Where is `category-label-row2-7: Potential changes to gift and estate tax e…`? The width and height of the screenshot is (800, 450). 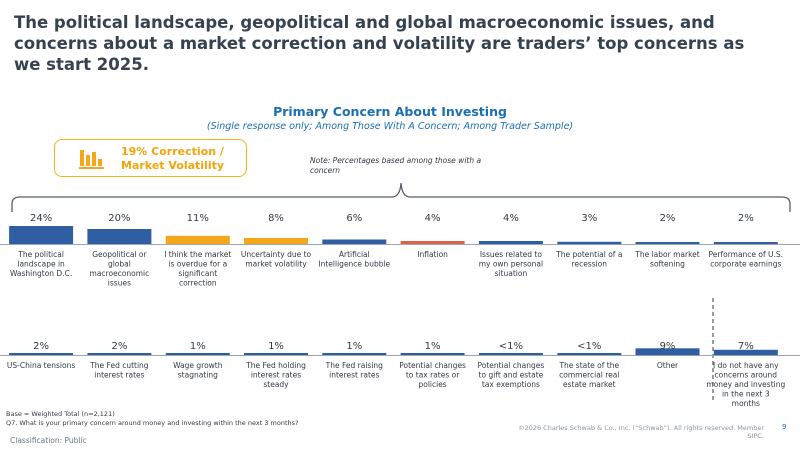
category-label-row2-7: Potential changes to gift and estate tax e… is located at coordinates (511, 375).